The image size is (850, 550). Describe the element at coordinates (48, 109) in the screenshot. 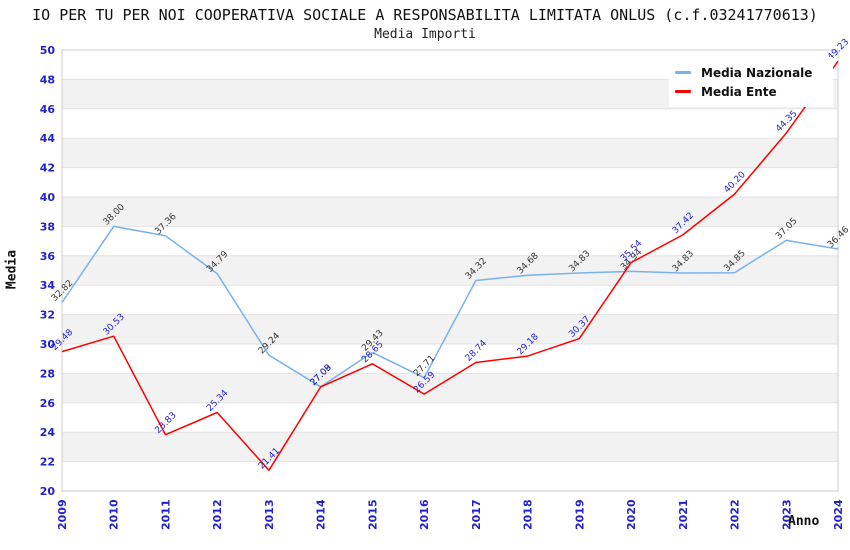

I see `y-tick-label: 46` at that location.